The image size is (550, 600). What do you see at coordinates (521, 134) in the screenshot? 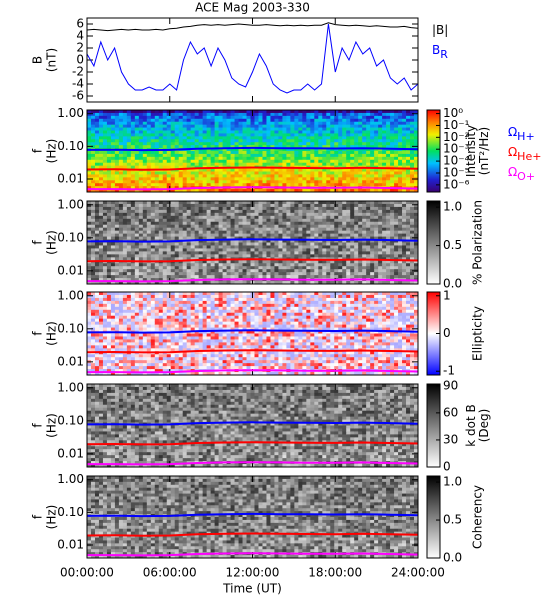
I see `legend-label: ΩH+` at bounding box center [521, 134].